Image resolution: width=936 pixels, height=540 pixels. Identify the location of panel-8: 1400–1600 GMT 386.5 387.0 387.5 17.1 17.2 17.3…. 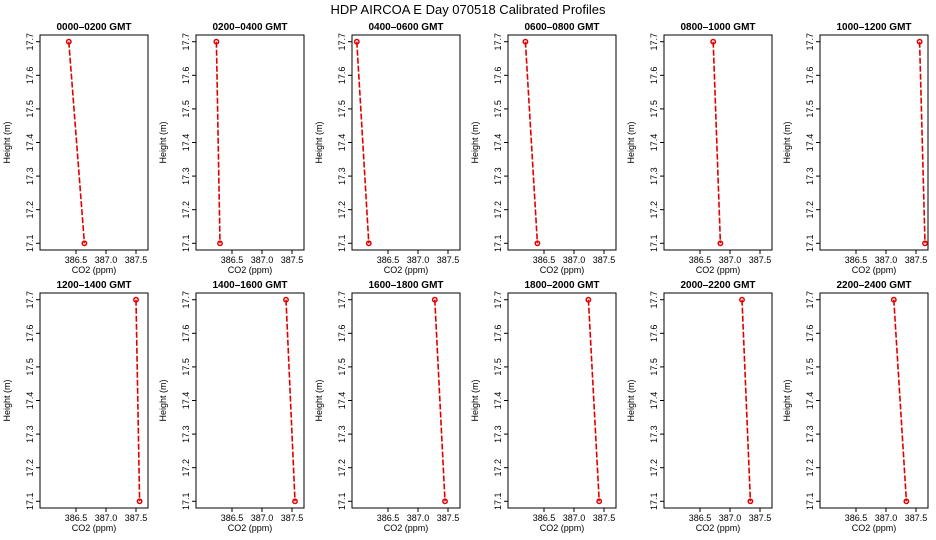
(231, 406).